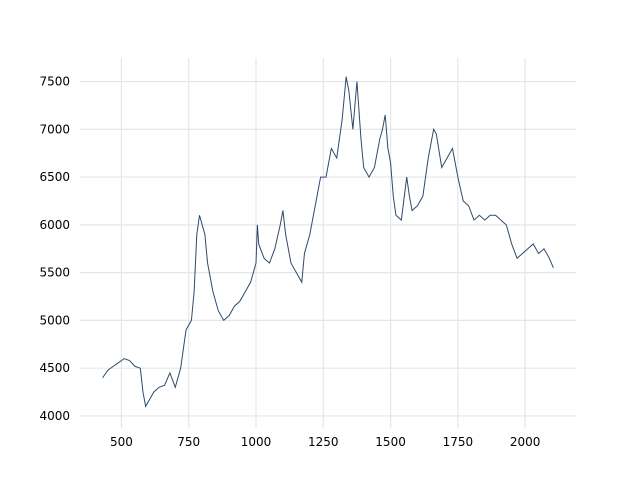 Image resolution: width=640 pixels, height=484 pixels. I want to click on y-tick-label: 7000, so click(54, 129).